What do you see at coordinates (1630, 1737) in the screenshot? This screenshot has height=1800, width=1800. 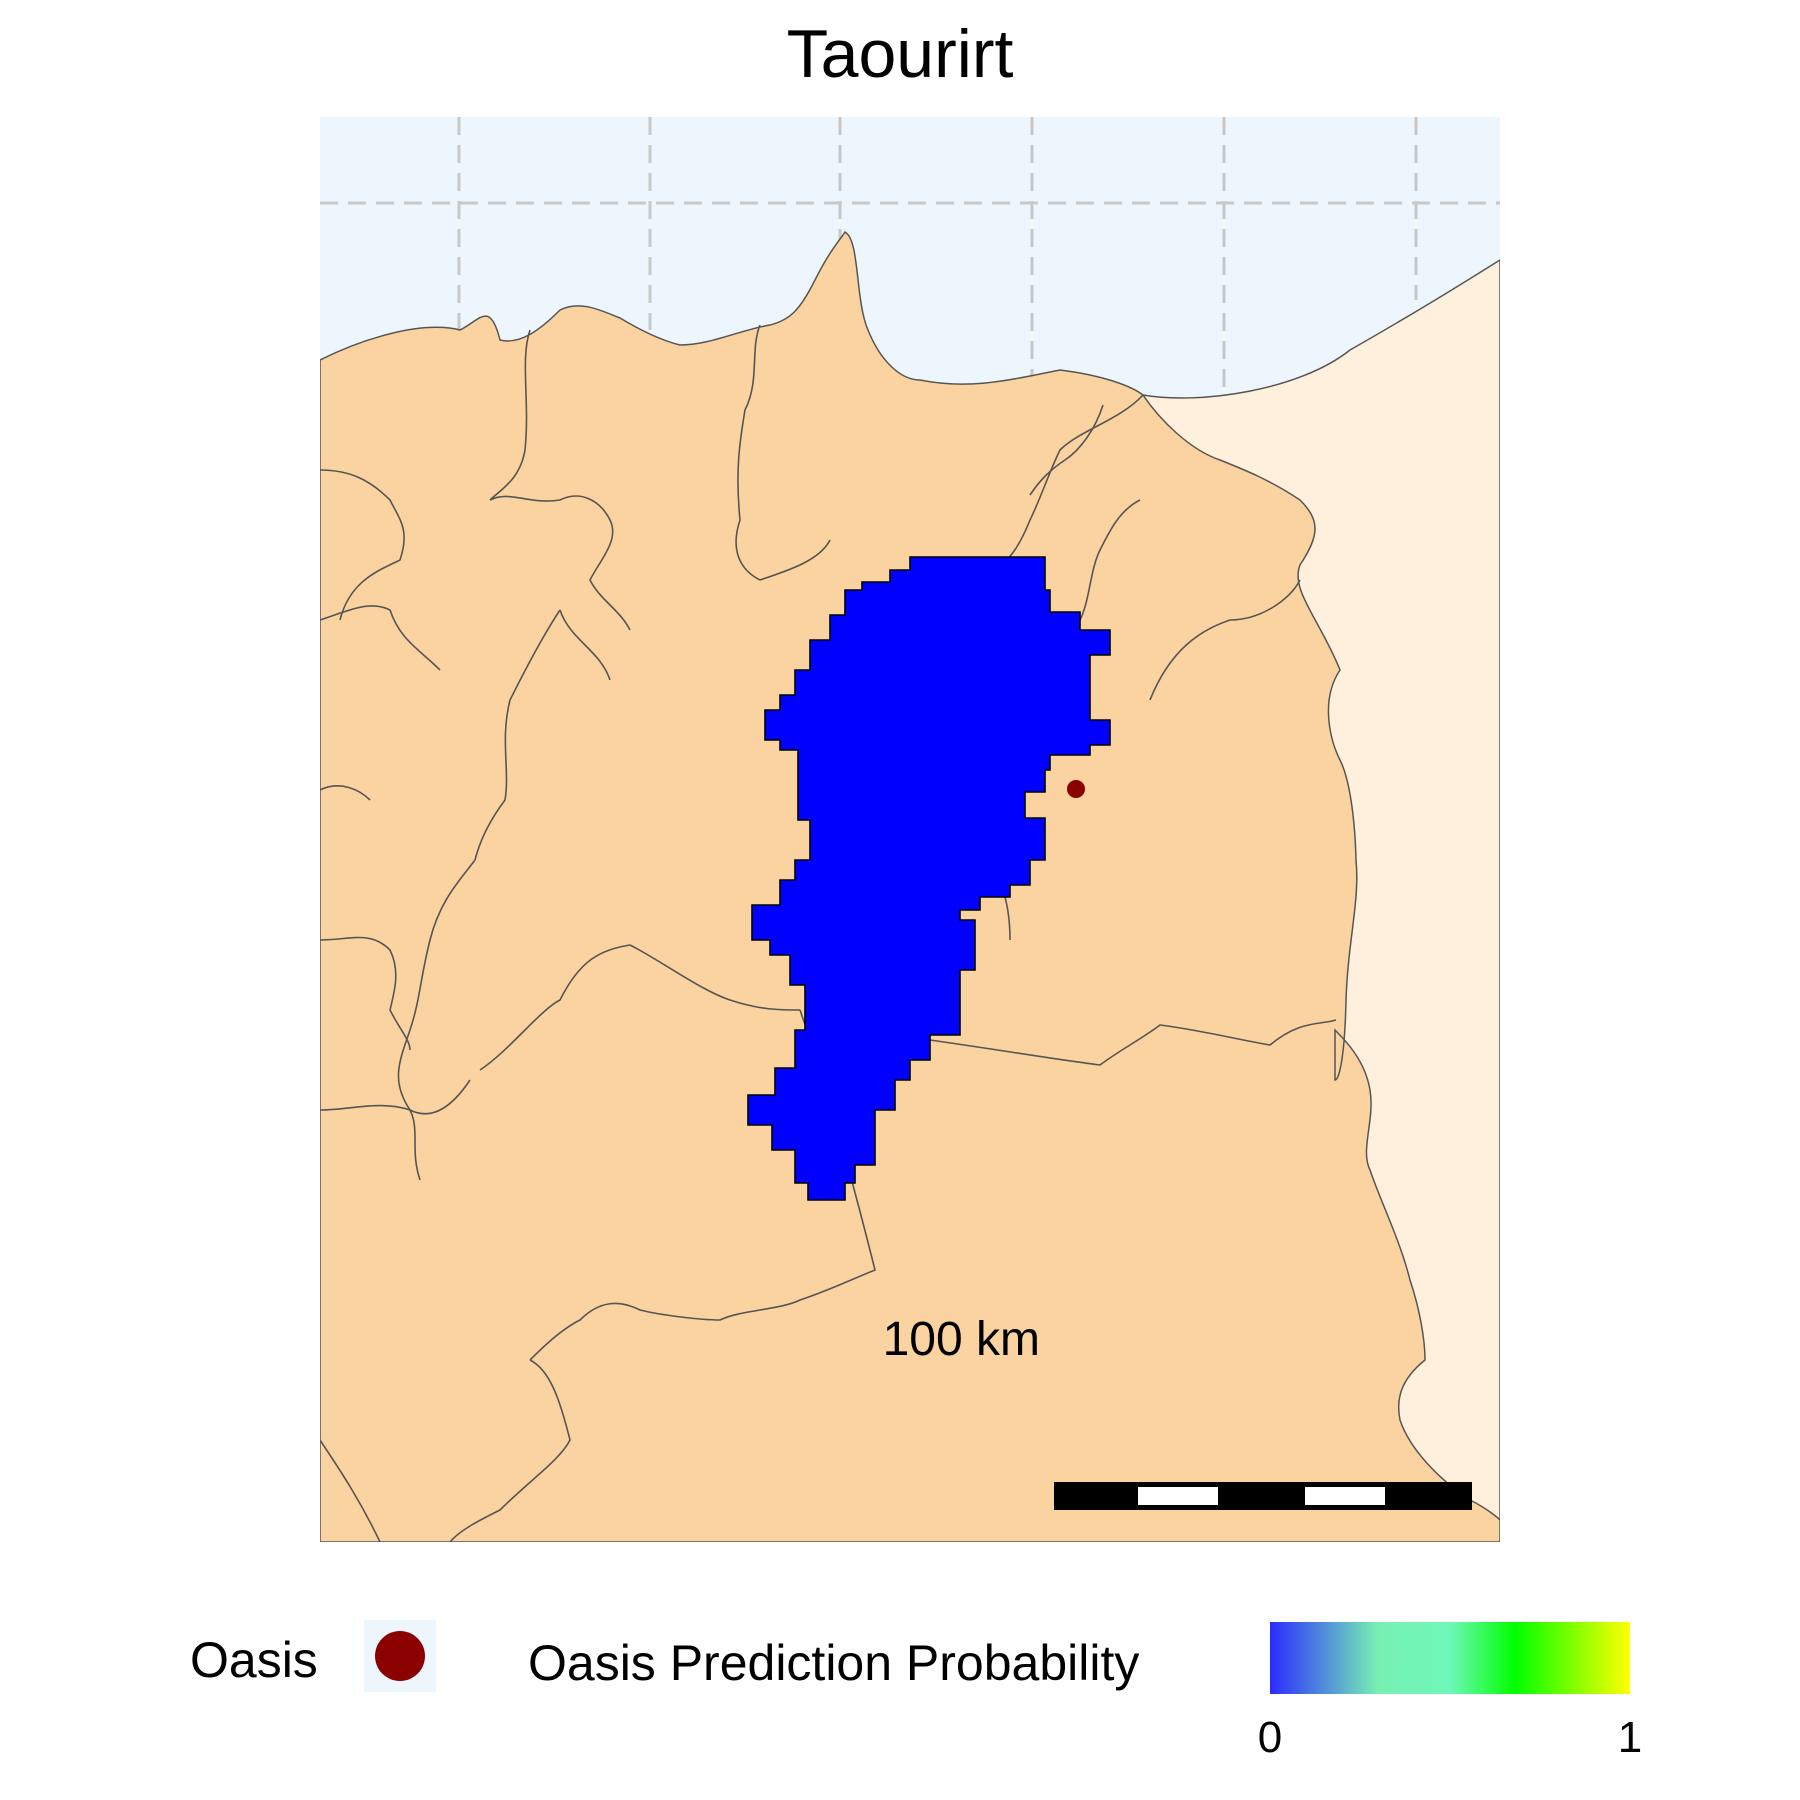 I see `colorbar-max-label: 1` at bounding box center [1630, 1737].